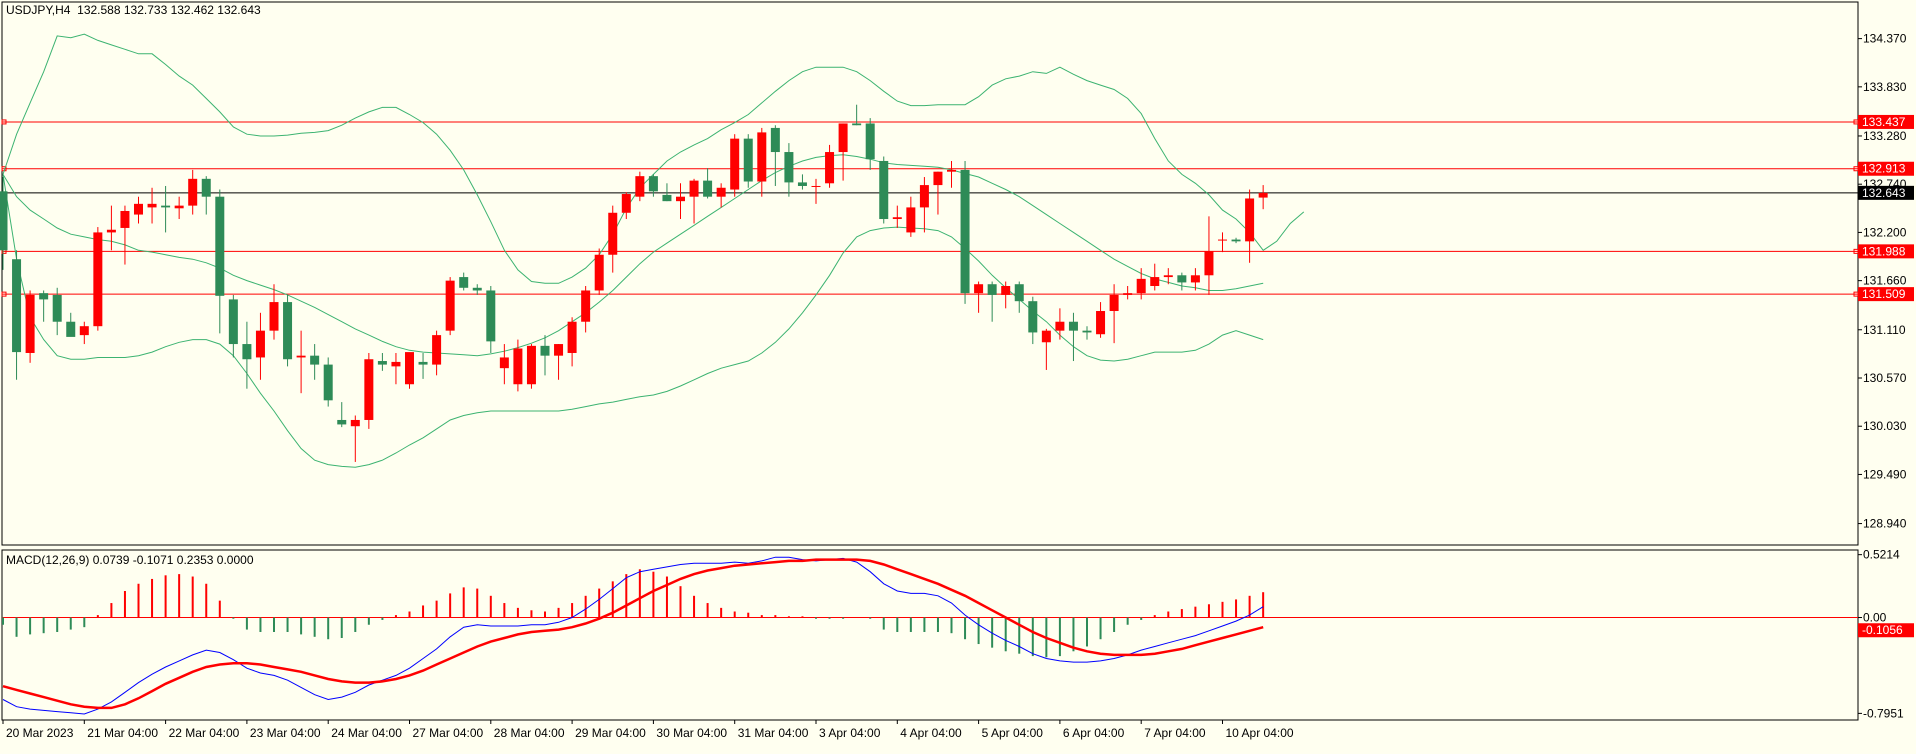  Describe the element at coordinates (529, 733) in the screenshot. I see `x-tick-label: 28 Mar 04:00` at that location.